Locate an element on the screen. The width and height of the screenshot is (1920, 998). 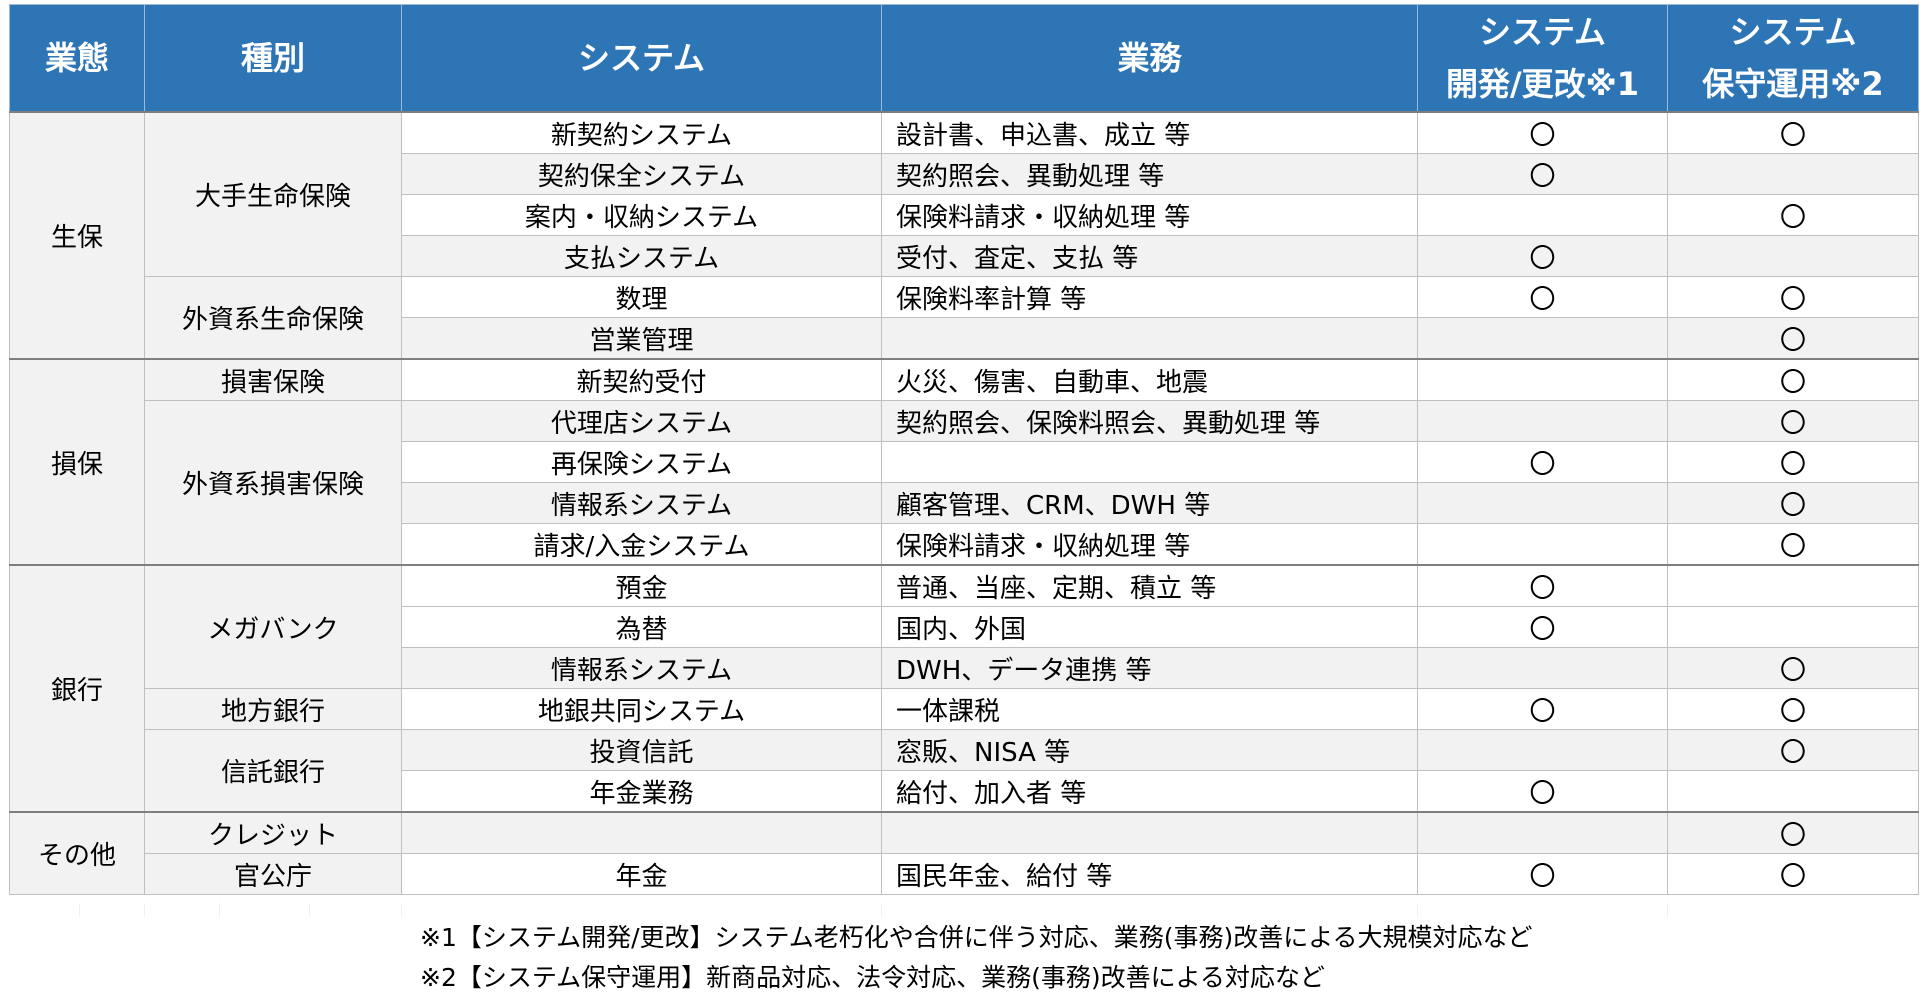
table-header-row: 業態 種別 システム 業務 システム 開発/更改※1 システム 保守運用※2 is located at coordinates (964, 58).